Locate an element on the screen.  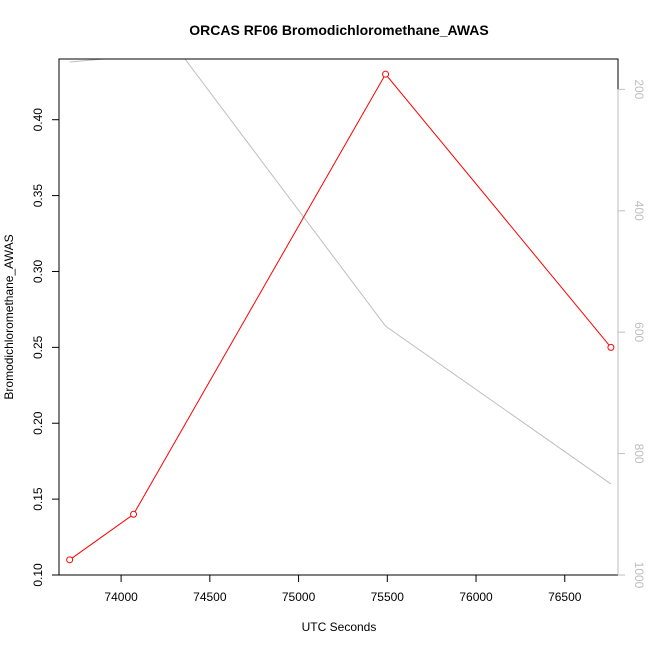
y-tick-label-6: 0.40 is located at coordinates (38, 120).